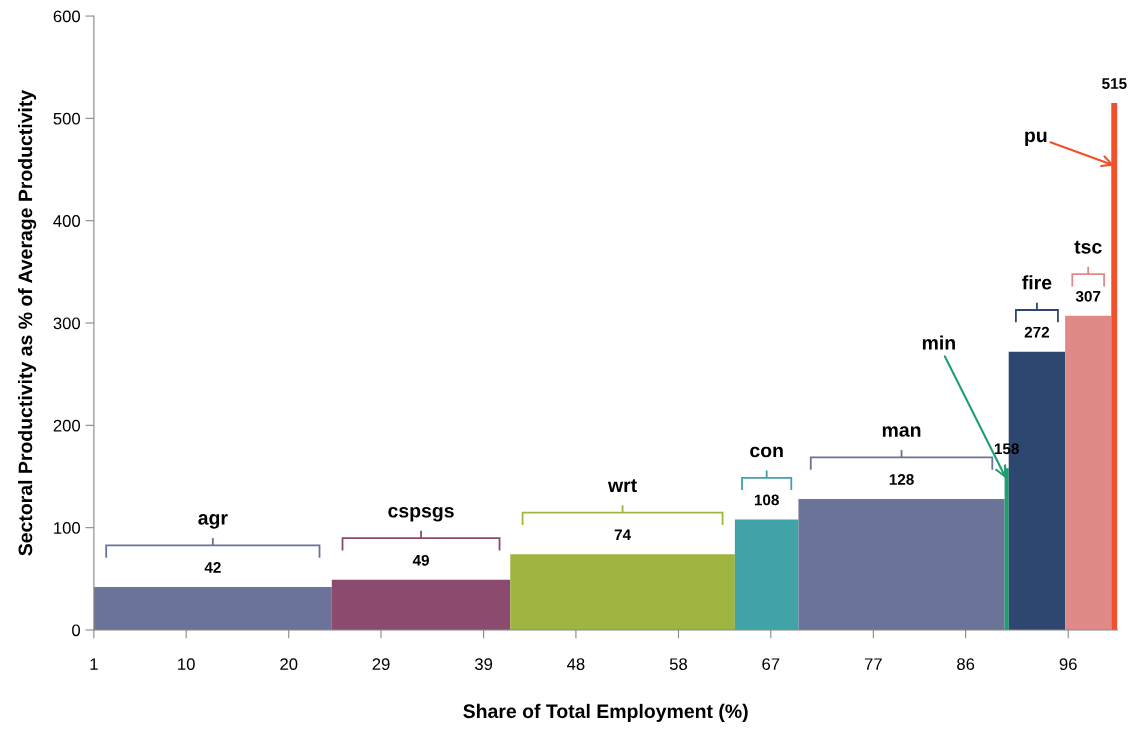 The image size is (1131, 730). I want to click on annotation: min, so click(938, 342).